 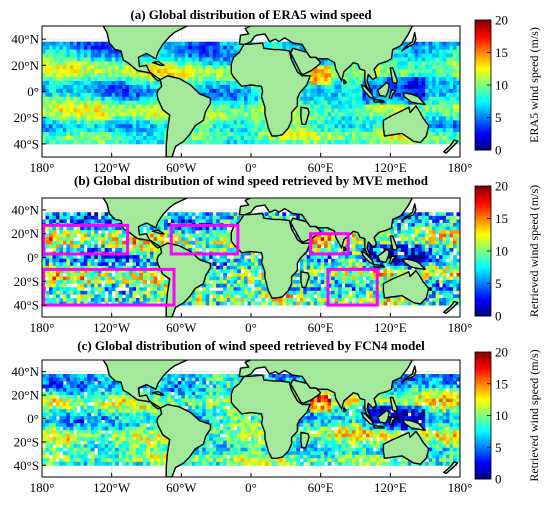 I want to click on land-new-guinea, so click(x=414, y=425).